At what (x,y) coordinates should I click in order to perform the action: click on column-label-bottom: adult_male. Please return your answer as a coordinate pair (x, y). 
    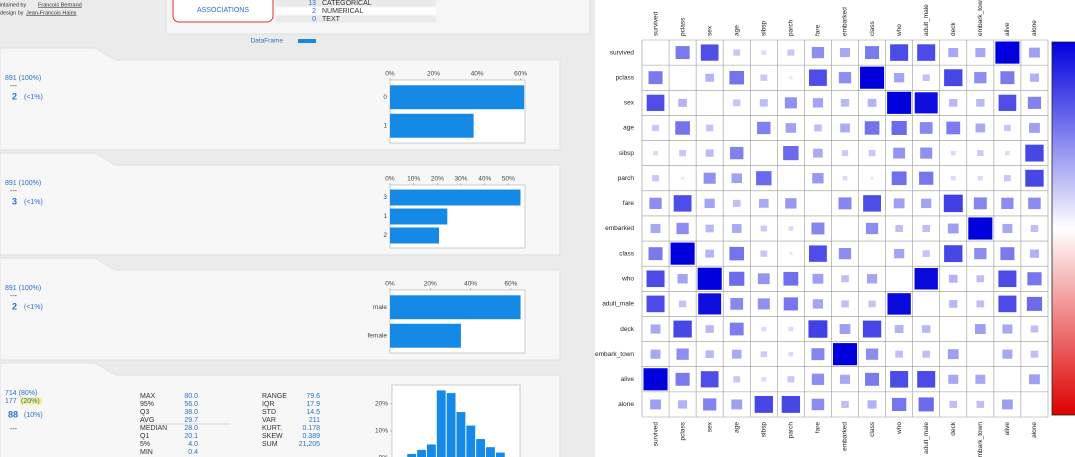
    Looking at the image, I should click on (926, 438).